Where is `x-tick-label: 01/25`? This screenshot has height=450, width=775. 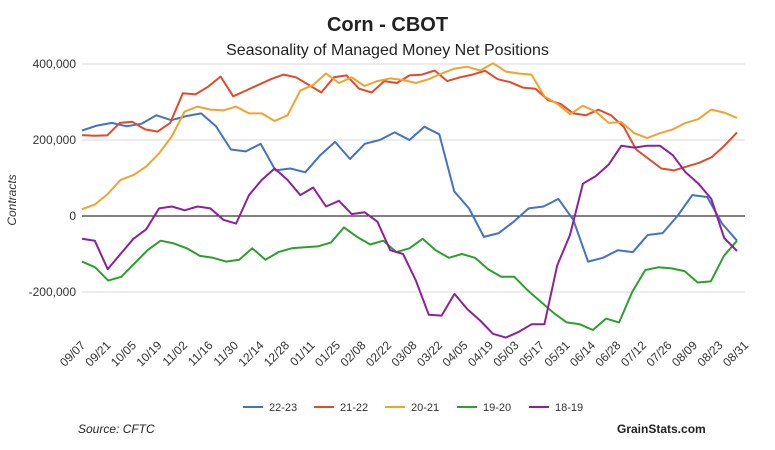 x-tick-label: 01/25 is located at coordinates (327, 353).